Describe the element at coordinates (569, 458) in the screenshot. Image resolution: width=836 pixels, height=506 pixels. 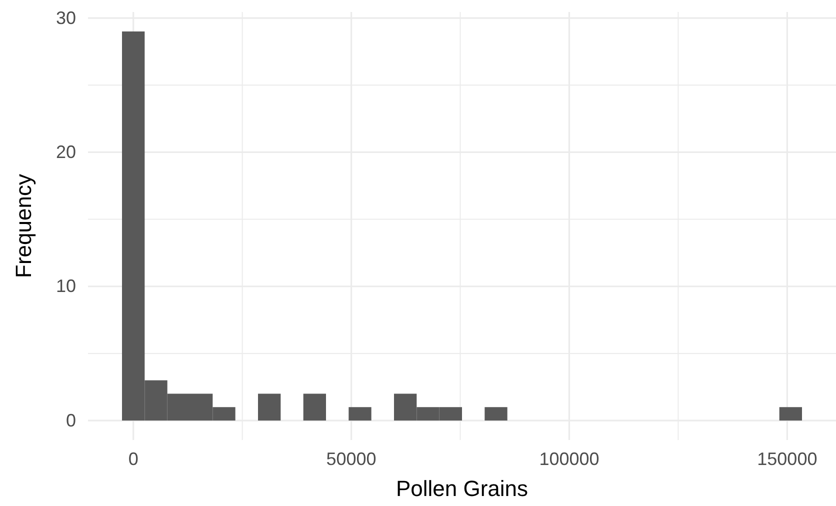
I see `x-tick-label: 100000` at that location.